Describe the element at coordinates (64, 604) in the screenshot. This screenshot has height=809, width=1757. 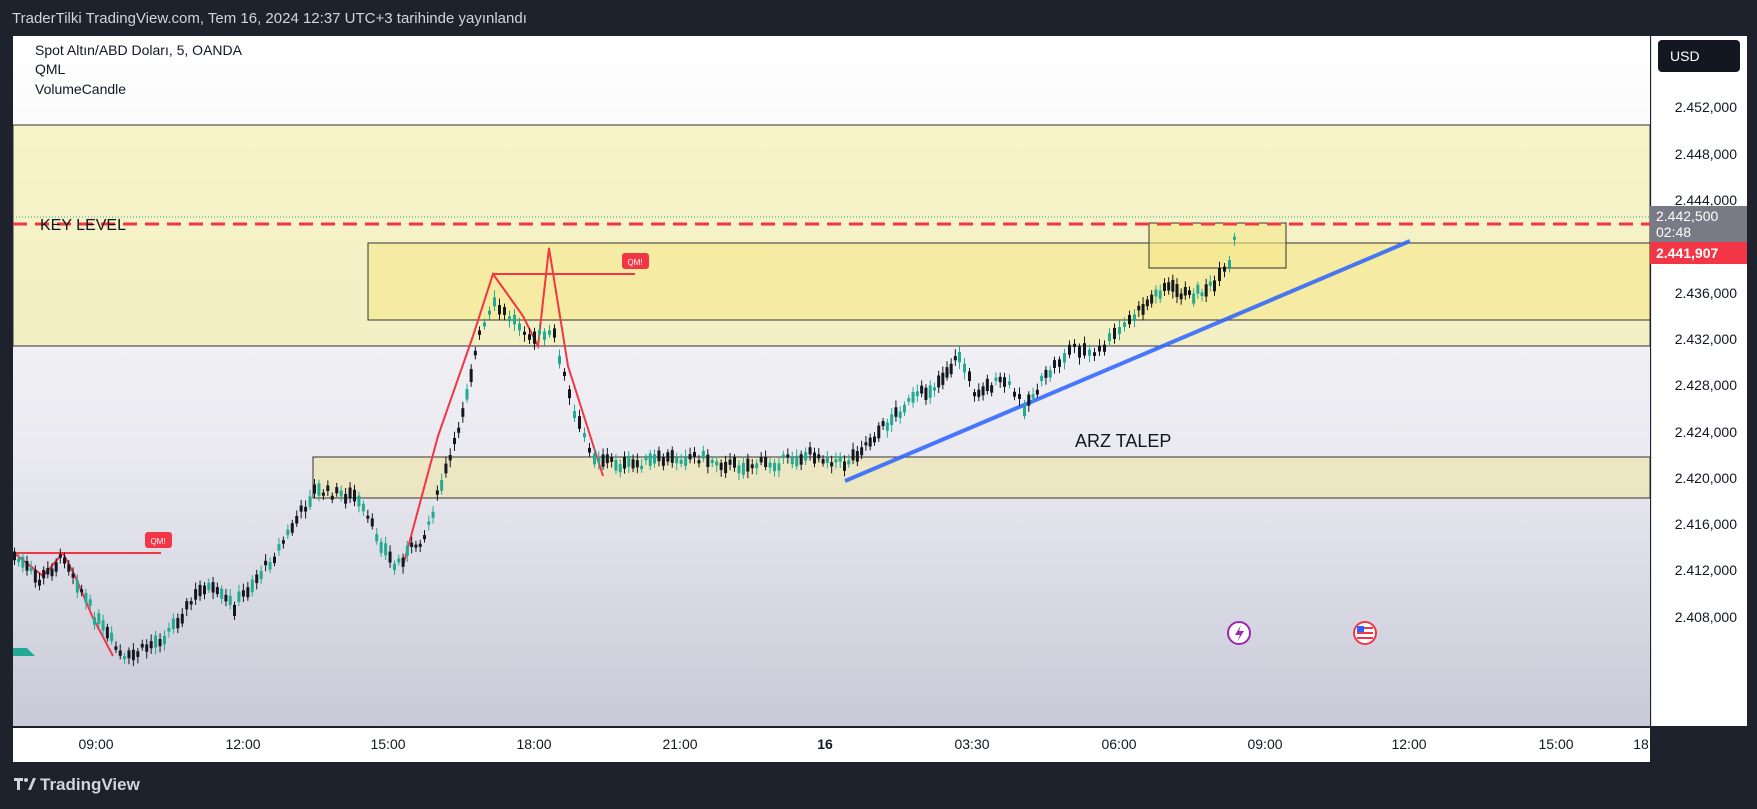
I see `qml-pattern-left` at that location.